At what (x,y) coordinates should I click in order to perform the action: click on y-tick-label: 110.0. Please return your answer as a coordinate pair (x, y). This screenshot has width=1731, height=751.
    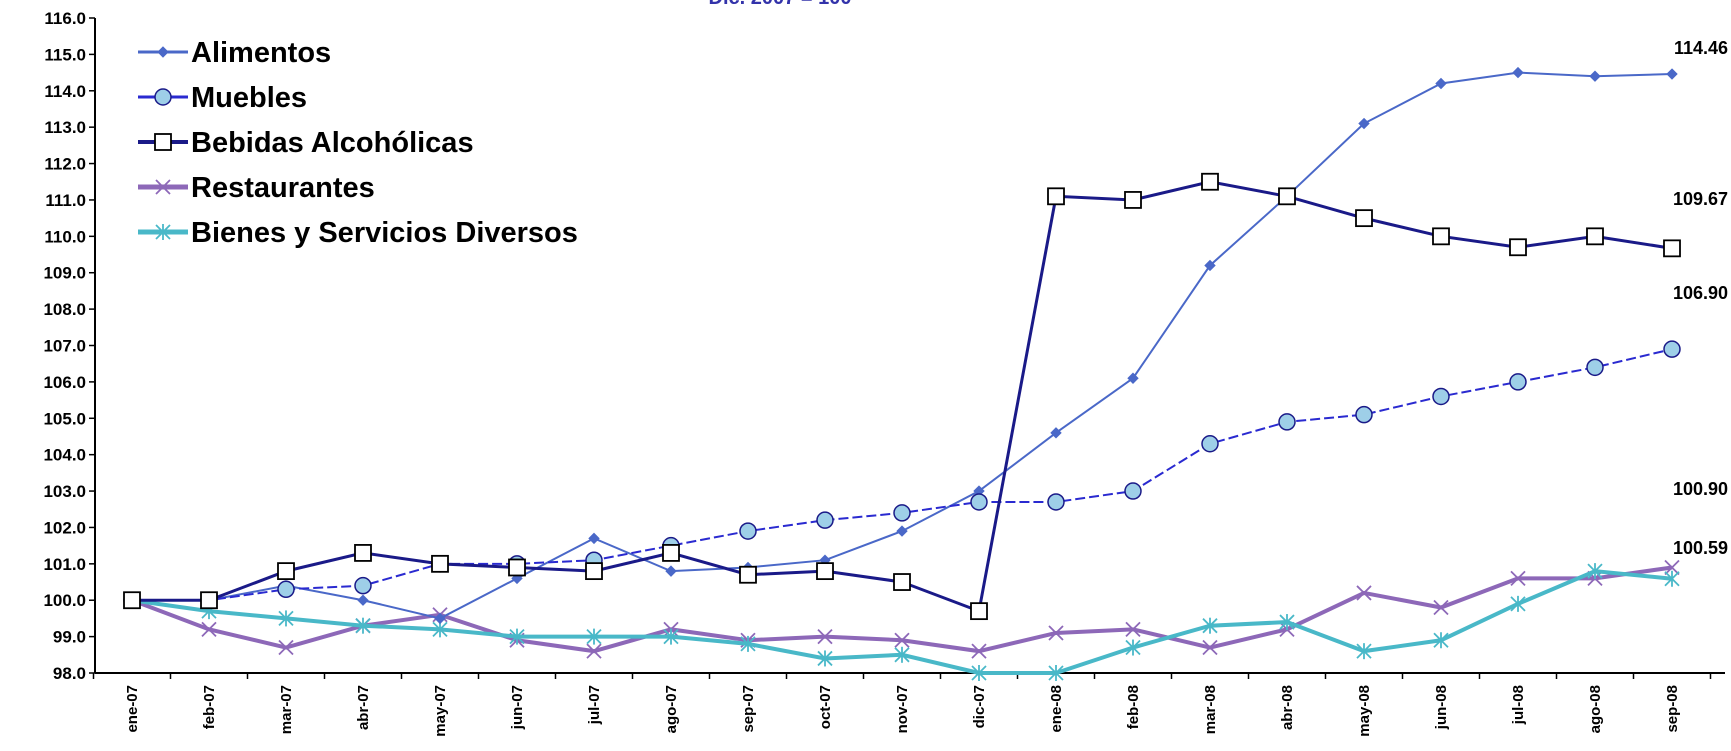
    Looking at the image, I should click on (65, 236).